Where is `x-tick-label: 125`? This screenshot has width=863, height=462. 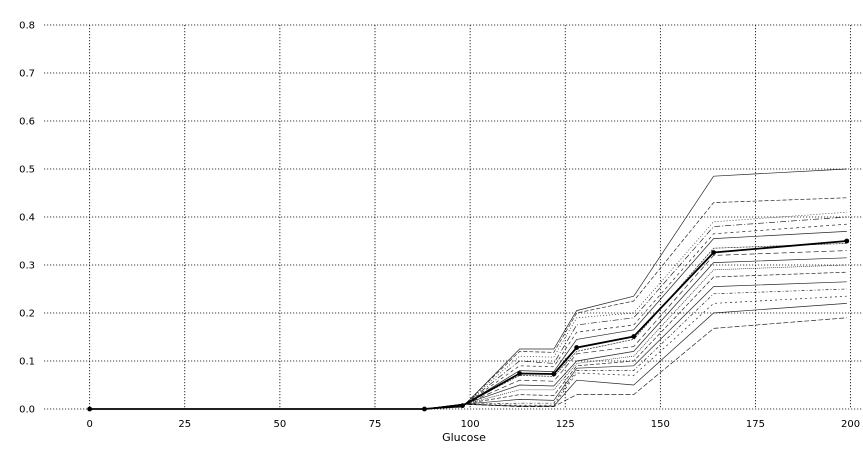
x-tick-label: 125 is located at coordinates (565, 424).